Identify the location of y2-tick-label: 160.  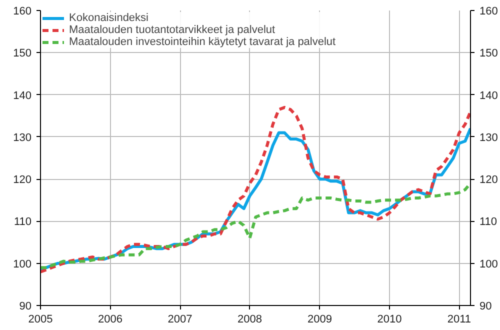
(489, 12).